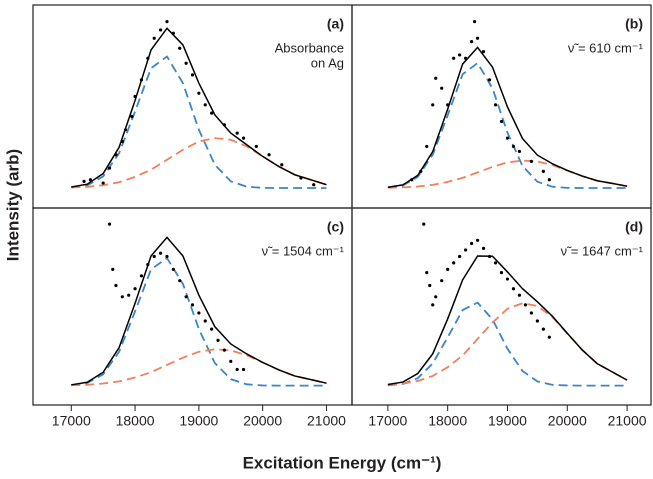  What do you see at coordinates (12, 205) in the screenshot?
I see `y-axis-title: Intensity (arb)` at bounding box center [12, 205].